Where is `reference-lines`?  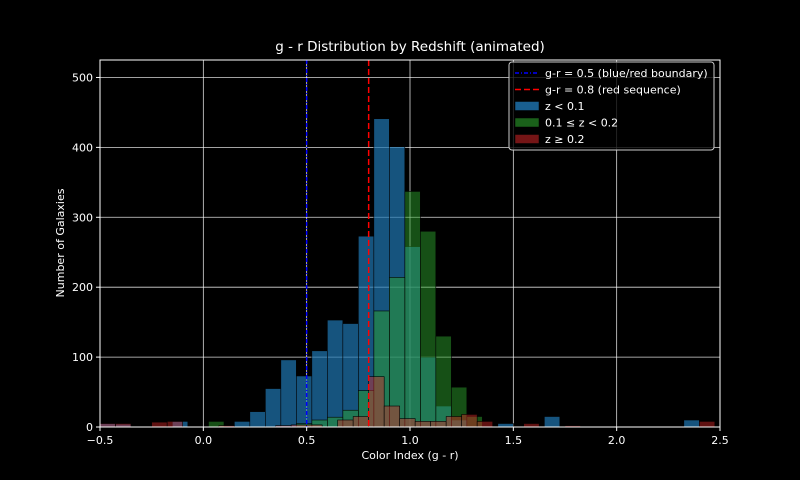 reference-lines is located at coordinates (337, 243).